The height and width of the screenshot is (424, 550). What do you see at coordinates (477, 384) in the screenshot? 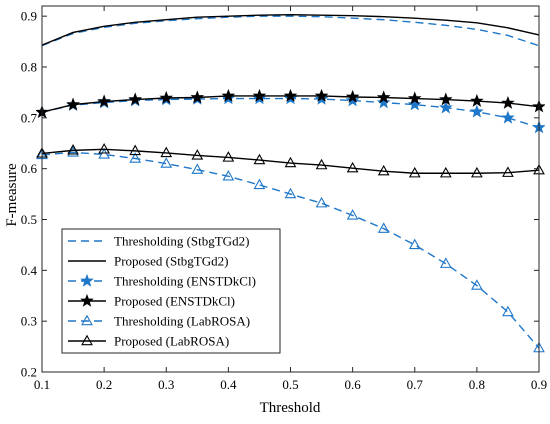
I see `x-tick-label-8: 0.8` at bounding box center [477, 384].